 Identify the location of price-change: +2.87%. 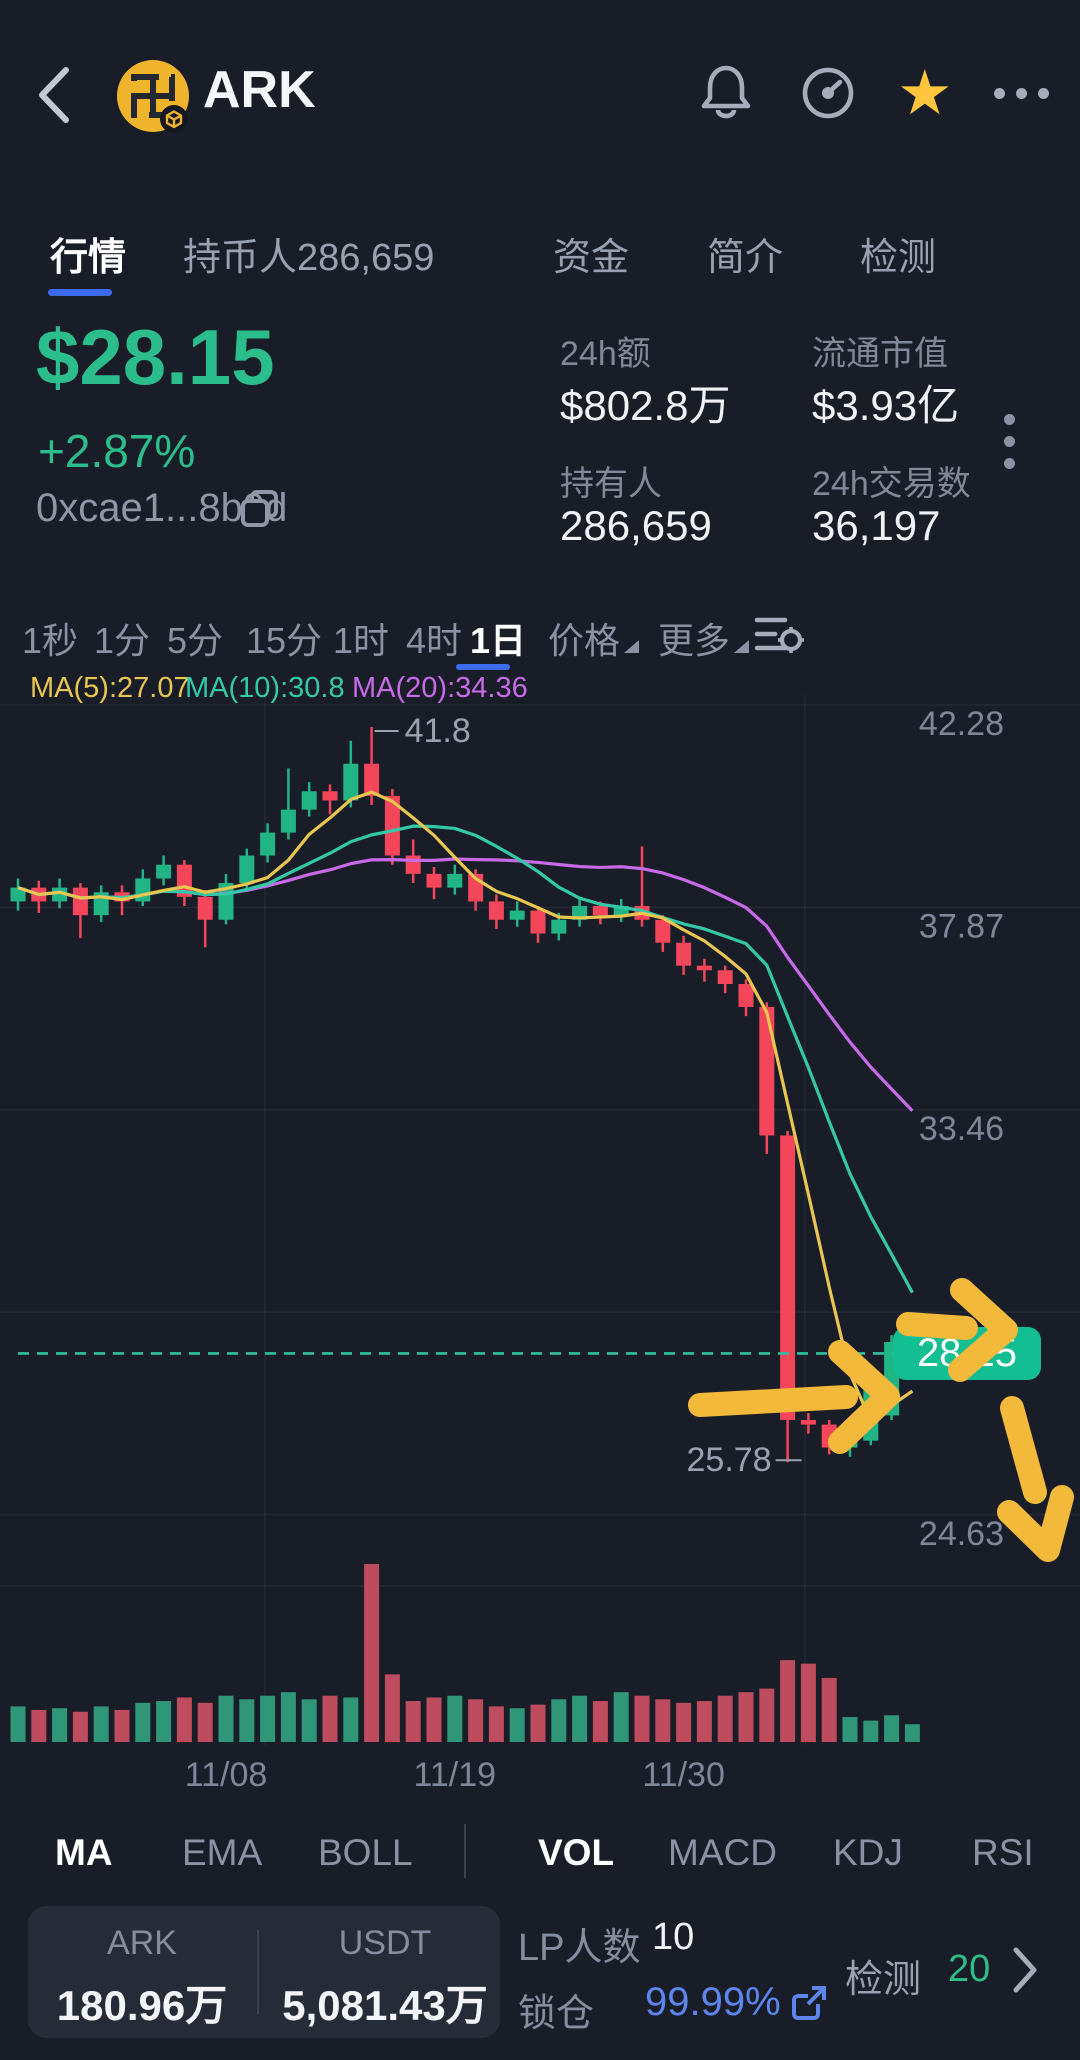
(117, 451).